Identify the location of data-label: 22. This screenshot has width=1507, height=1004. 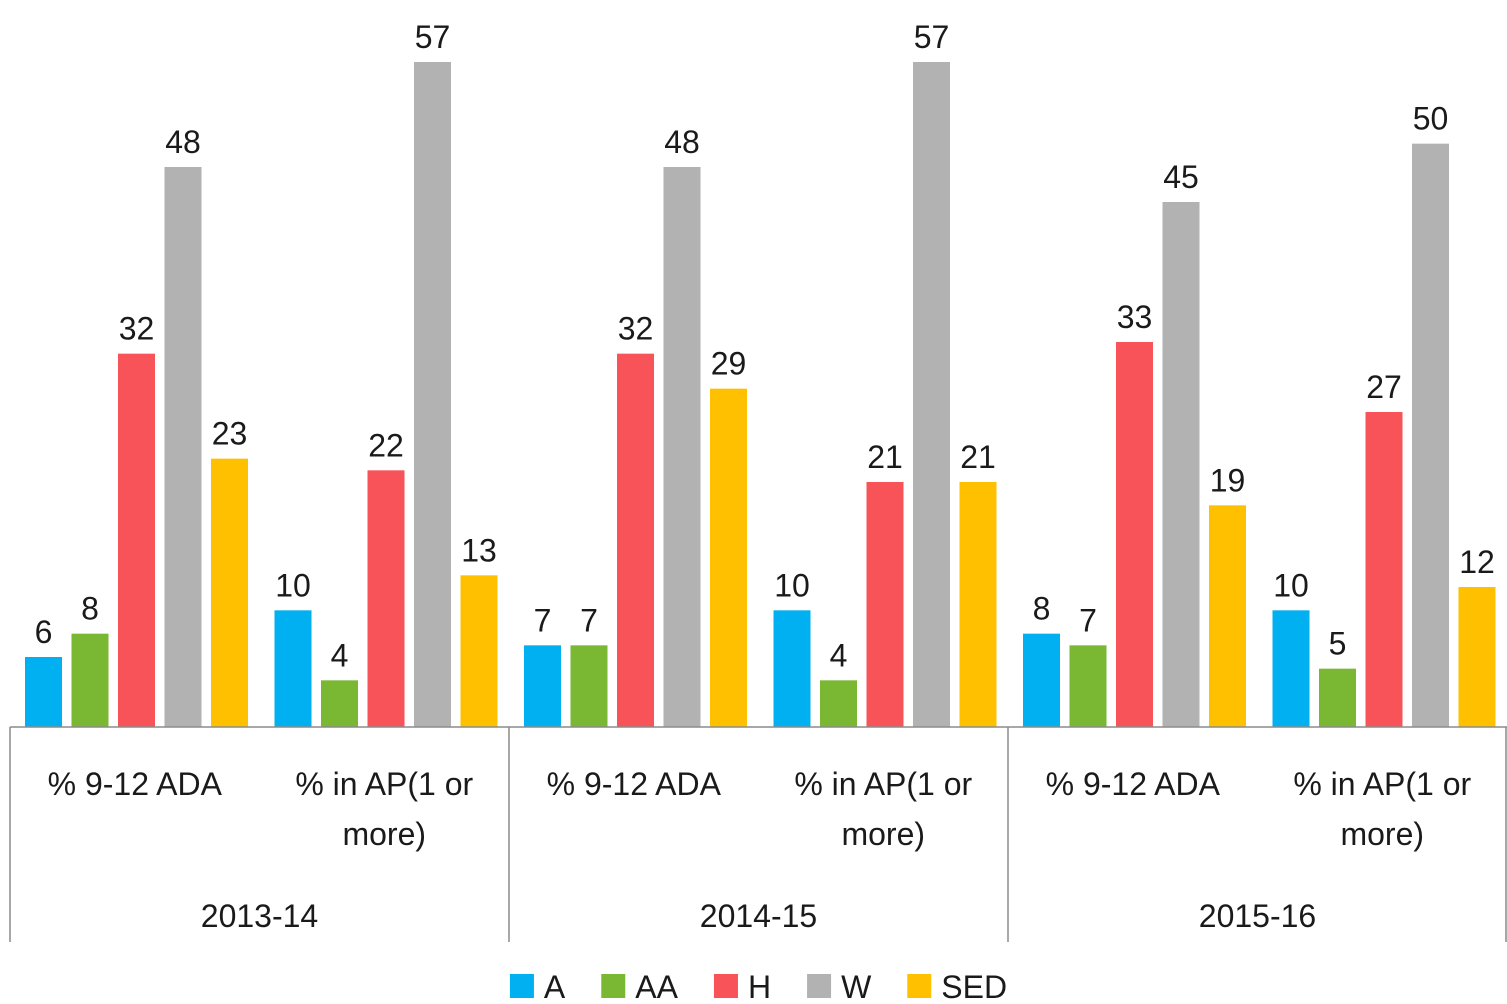
(386, 445).